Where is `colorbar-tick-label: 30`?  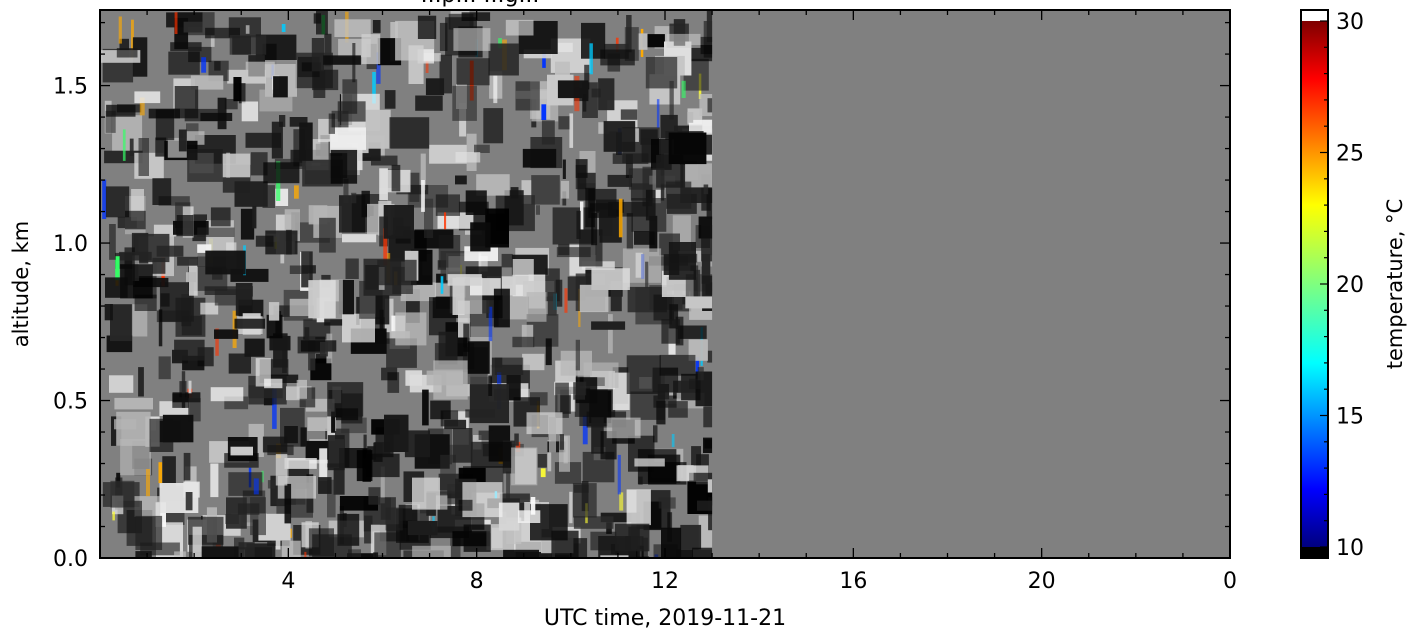
colorbar-tick-label: 30 is located at coordinates (1350, 22).